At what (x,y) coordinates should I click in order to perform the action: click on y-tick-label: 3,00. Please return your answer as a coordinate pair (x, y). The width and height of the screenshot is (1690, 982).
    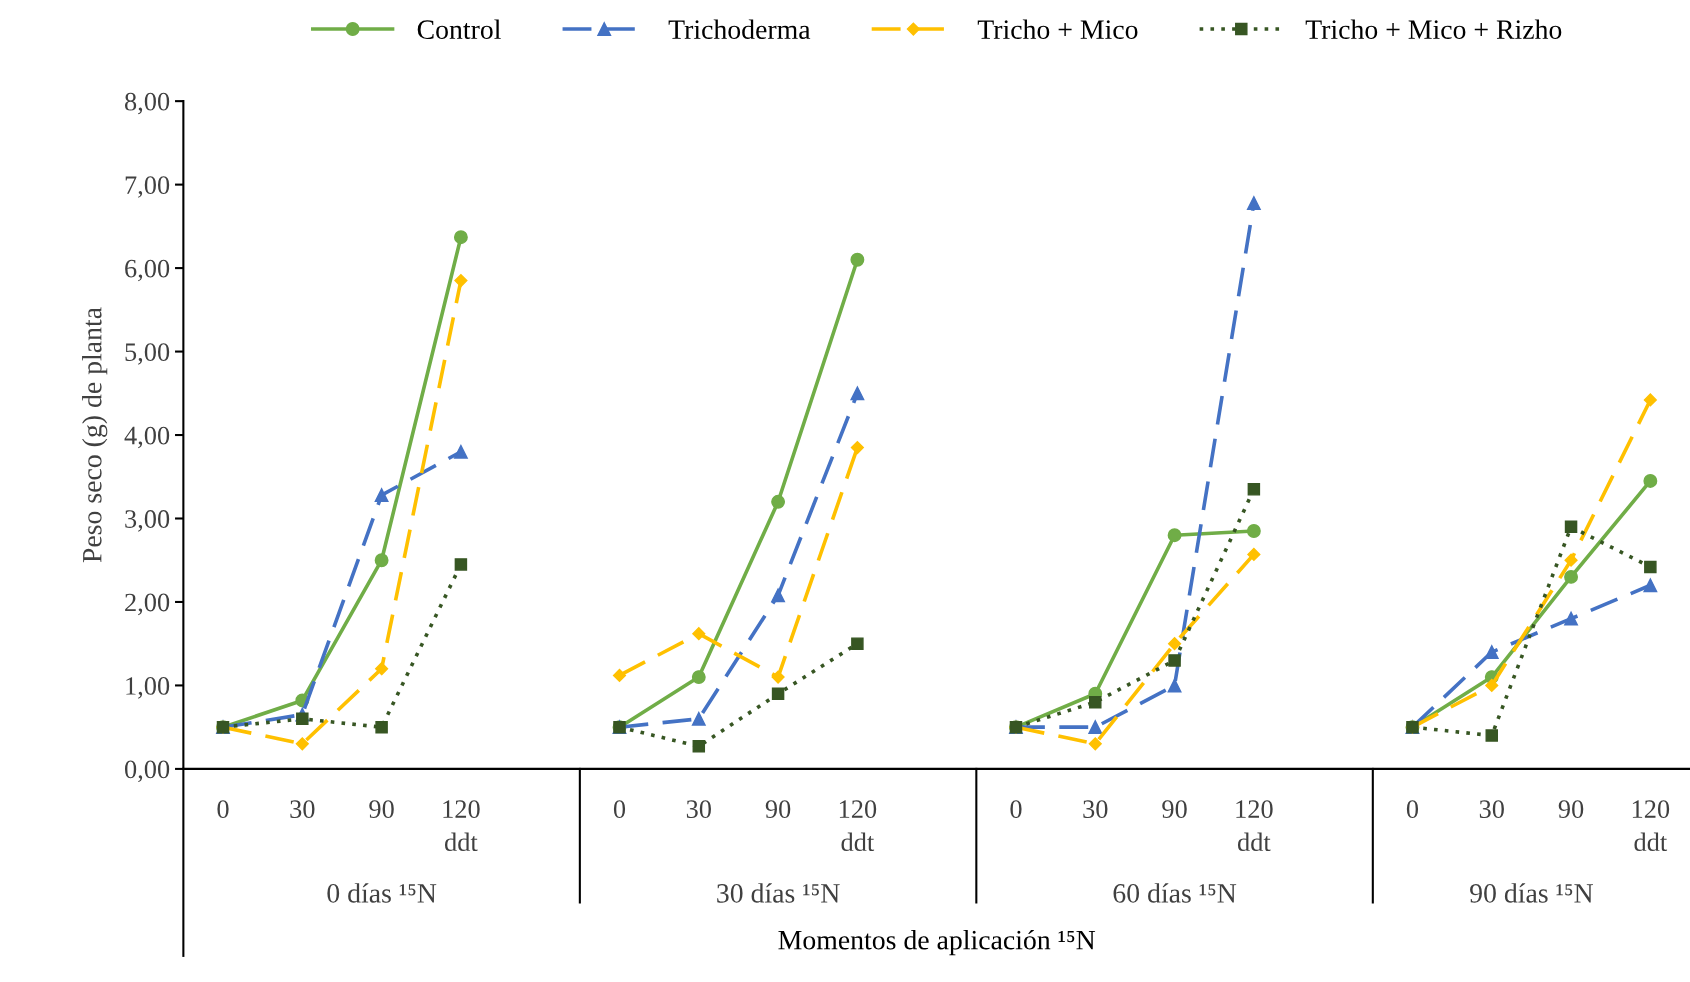
    Looking at the image, I should click on (147, 521).